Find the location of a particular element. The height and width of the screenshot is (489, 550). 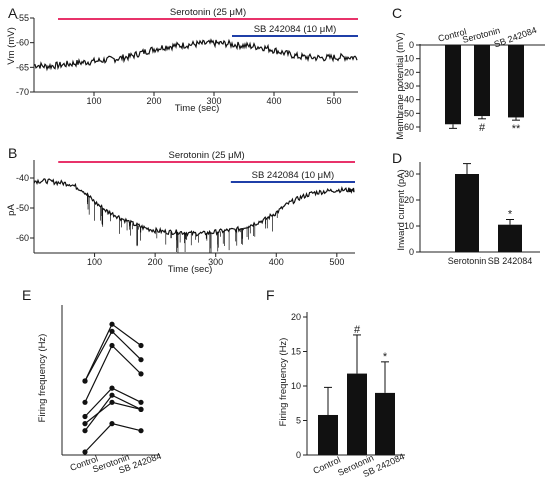

x-tick-label-a: 500 is located at coordinates (333, 101).